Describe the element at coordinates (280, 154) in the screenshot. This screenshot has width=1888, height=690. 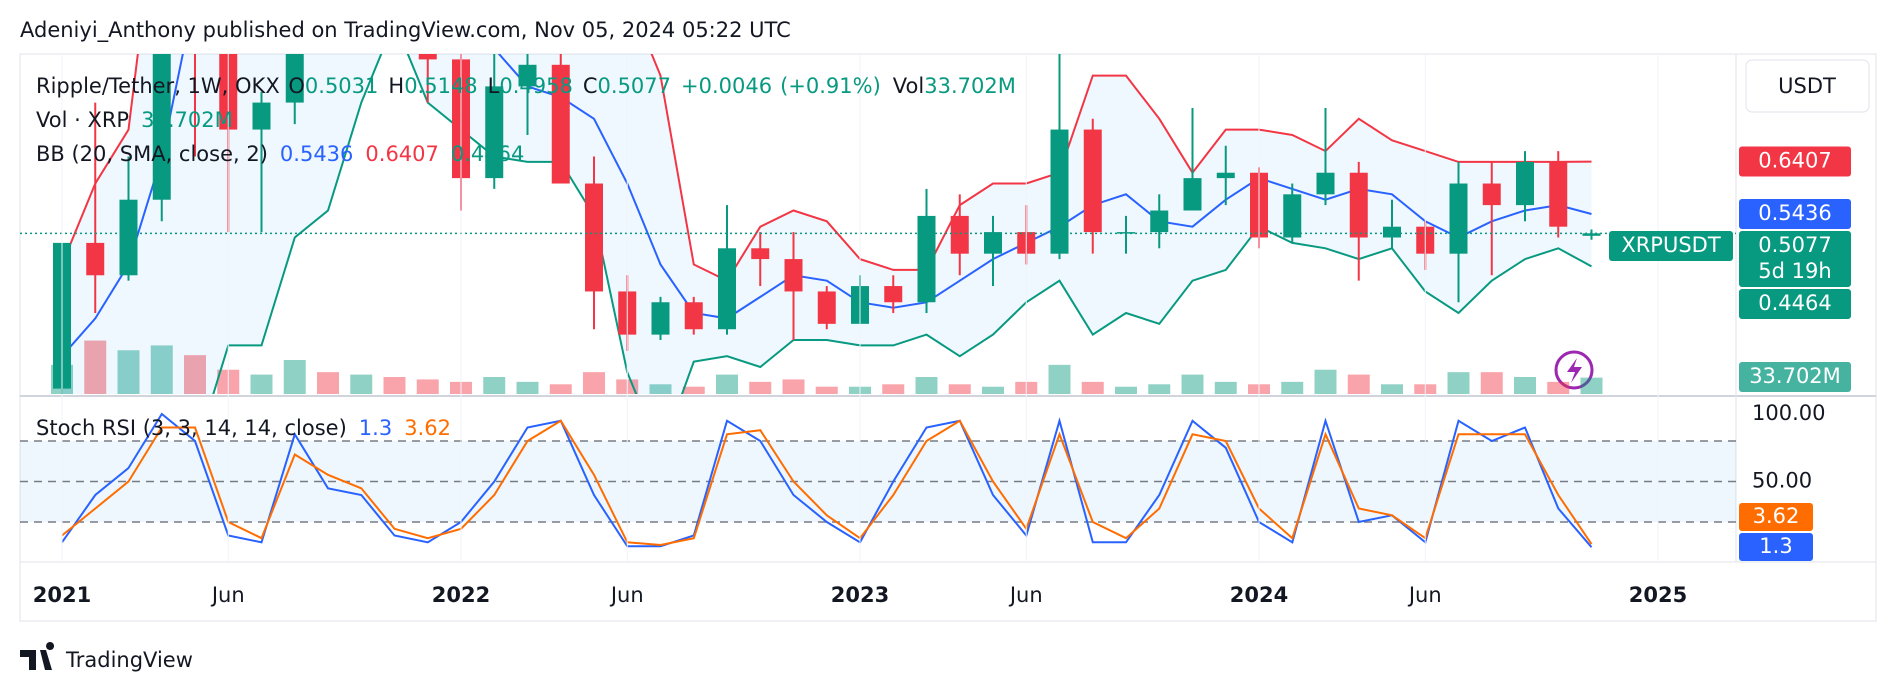
I see `legend-line: BB (20, SMA, close, 2) 0.5436 0.6407 0.4464` at that location.